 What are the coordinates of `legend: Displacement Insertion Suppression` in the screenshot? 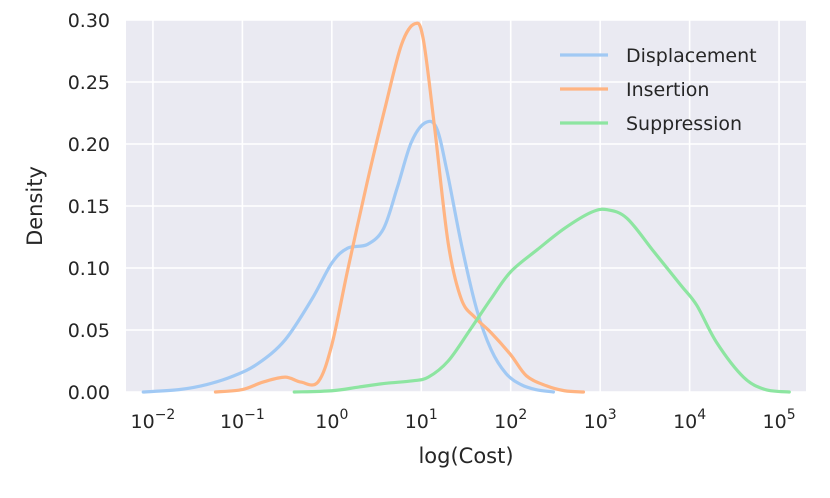 It's located at (658, 90).